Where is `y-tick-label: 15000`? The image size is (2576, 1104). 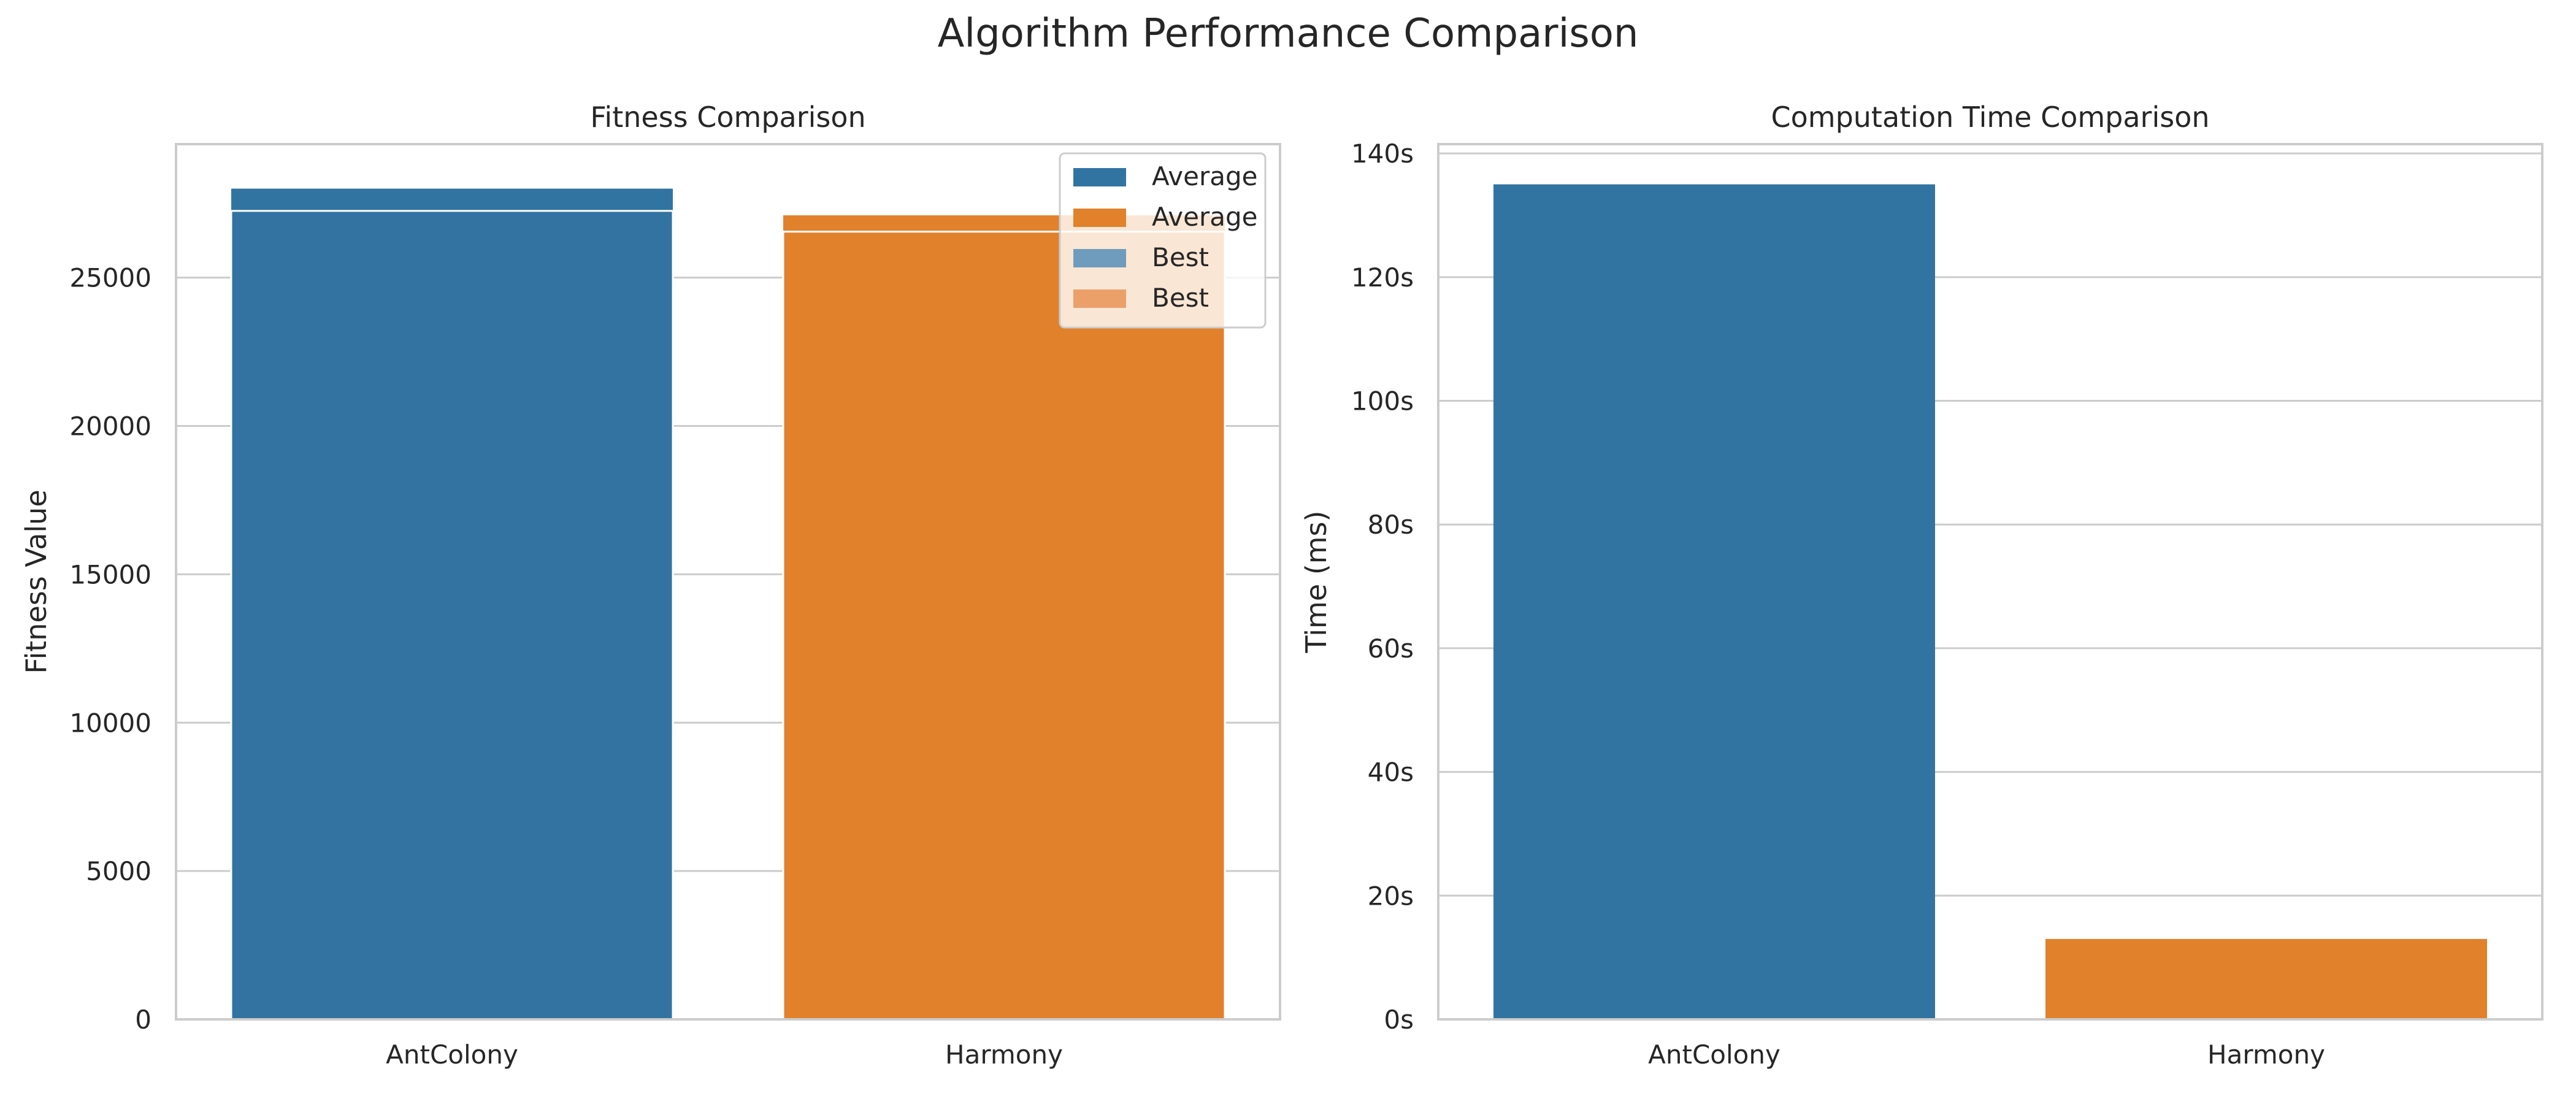 y-tick-label: 15000 is located at coordinates (110, 574).